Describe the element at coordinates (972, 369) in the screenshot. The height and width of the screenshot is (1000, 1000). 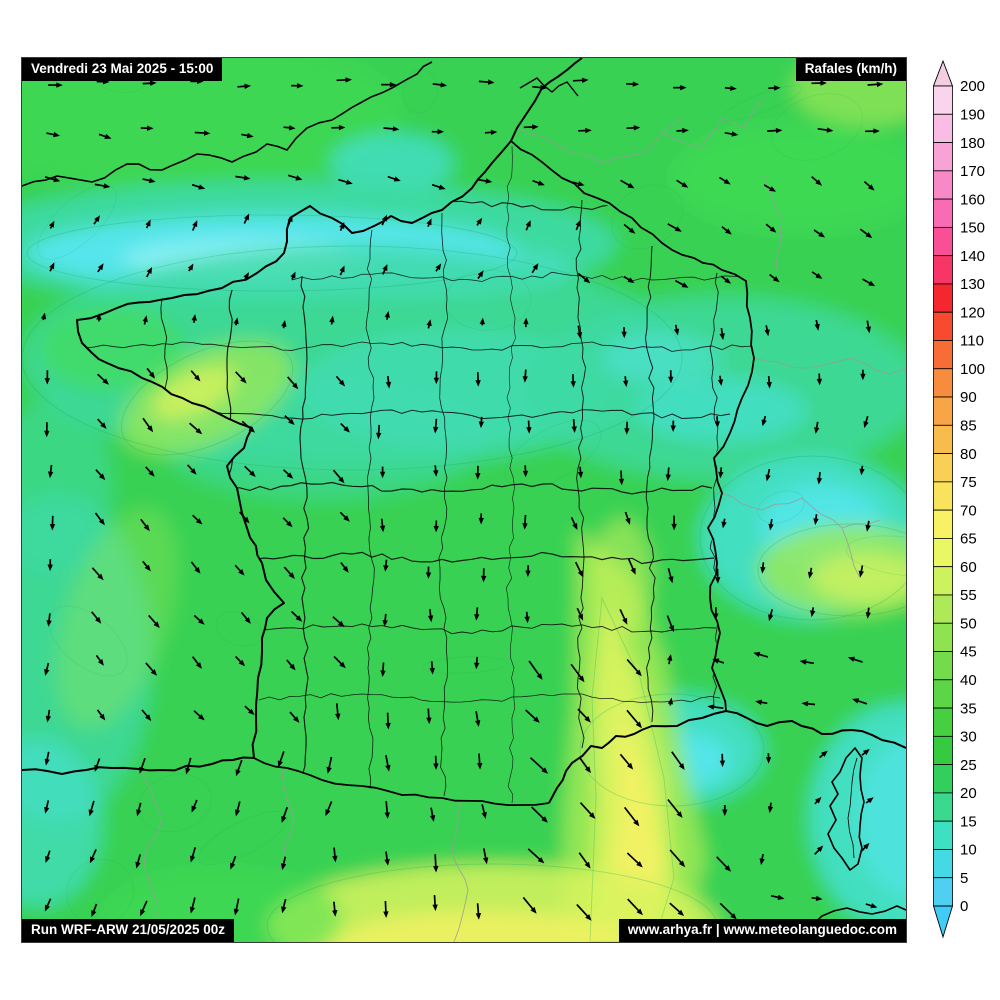
I see `svg-text: 100` at that location.